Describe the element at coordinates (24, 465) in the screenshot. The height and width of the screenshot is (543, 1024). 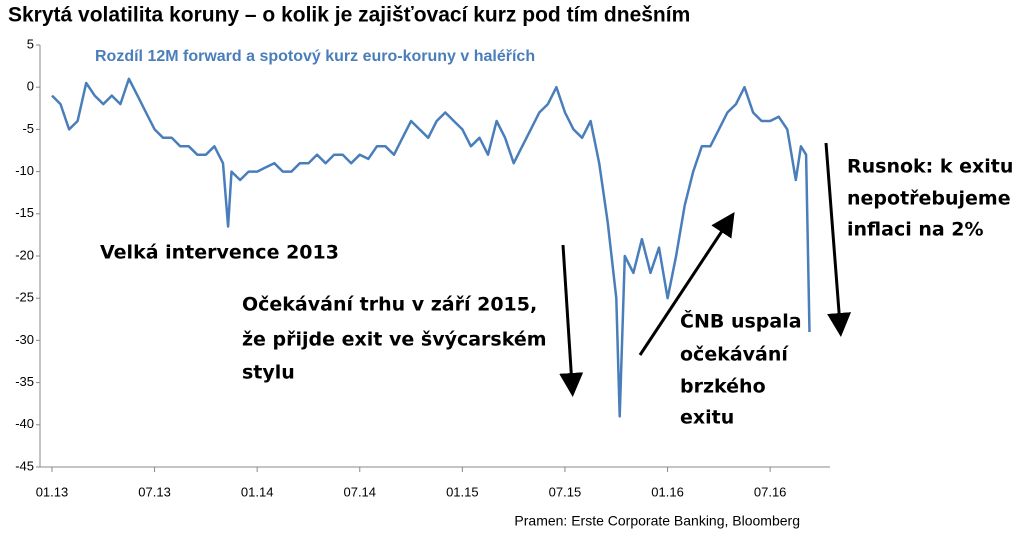
I see `y-tick-label: -45` at that location.